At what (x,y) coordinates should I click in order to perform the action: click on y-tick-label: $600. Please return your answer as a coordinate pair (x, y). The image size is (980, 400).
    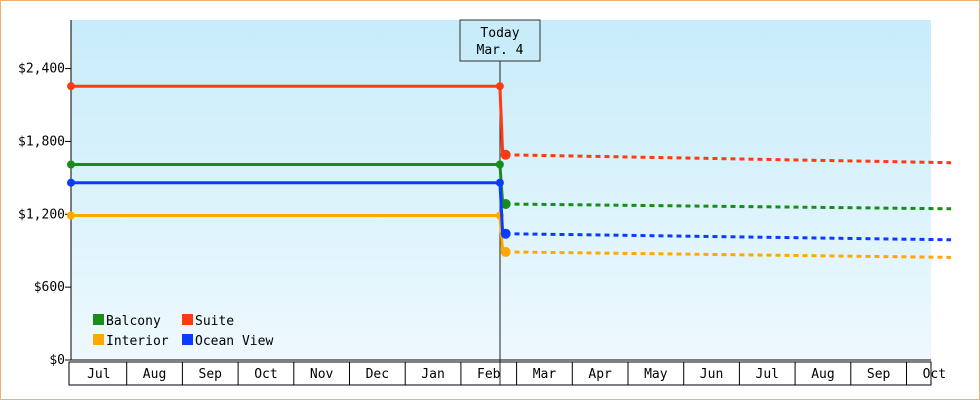
    Looking at the image, I should click on (49, 287).